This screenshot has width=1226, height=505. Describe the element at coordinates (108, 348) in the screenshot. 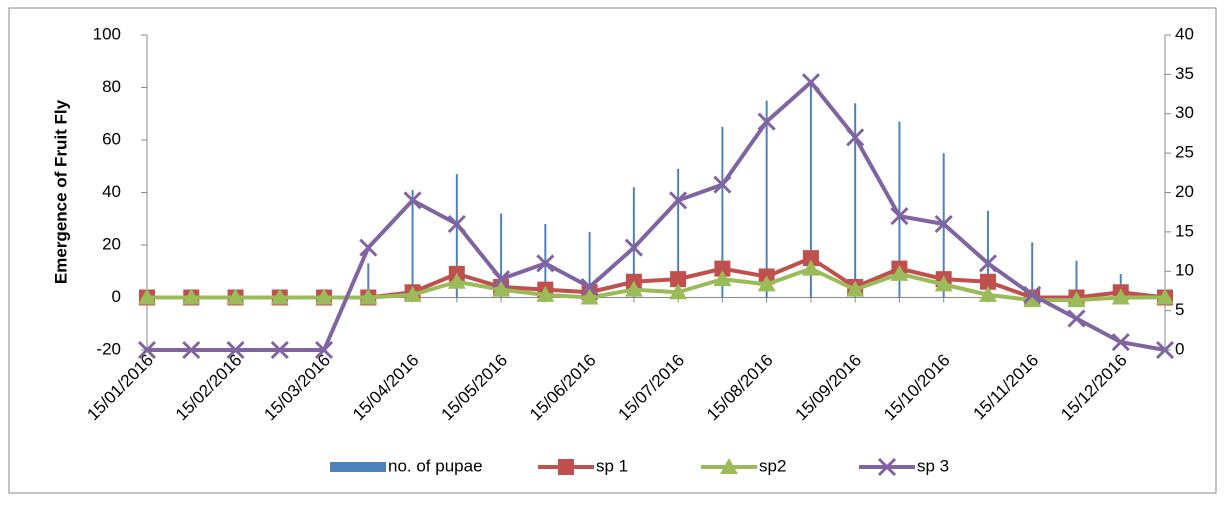

I see `y-tick-label: -20` at that location.